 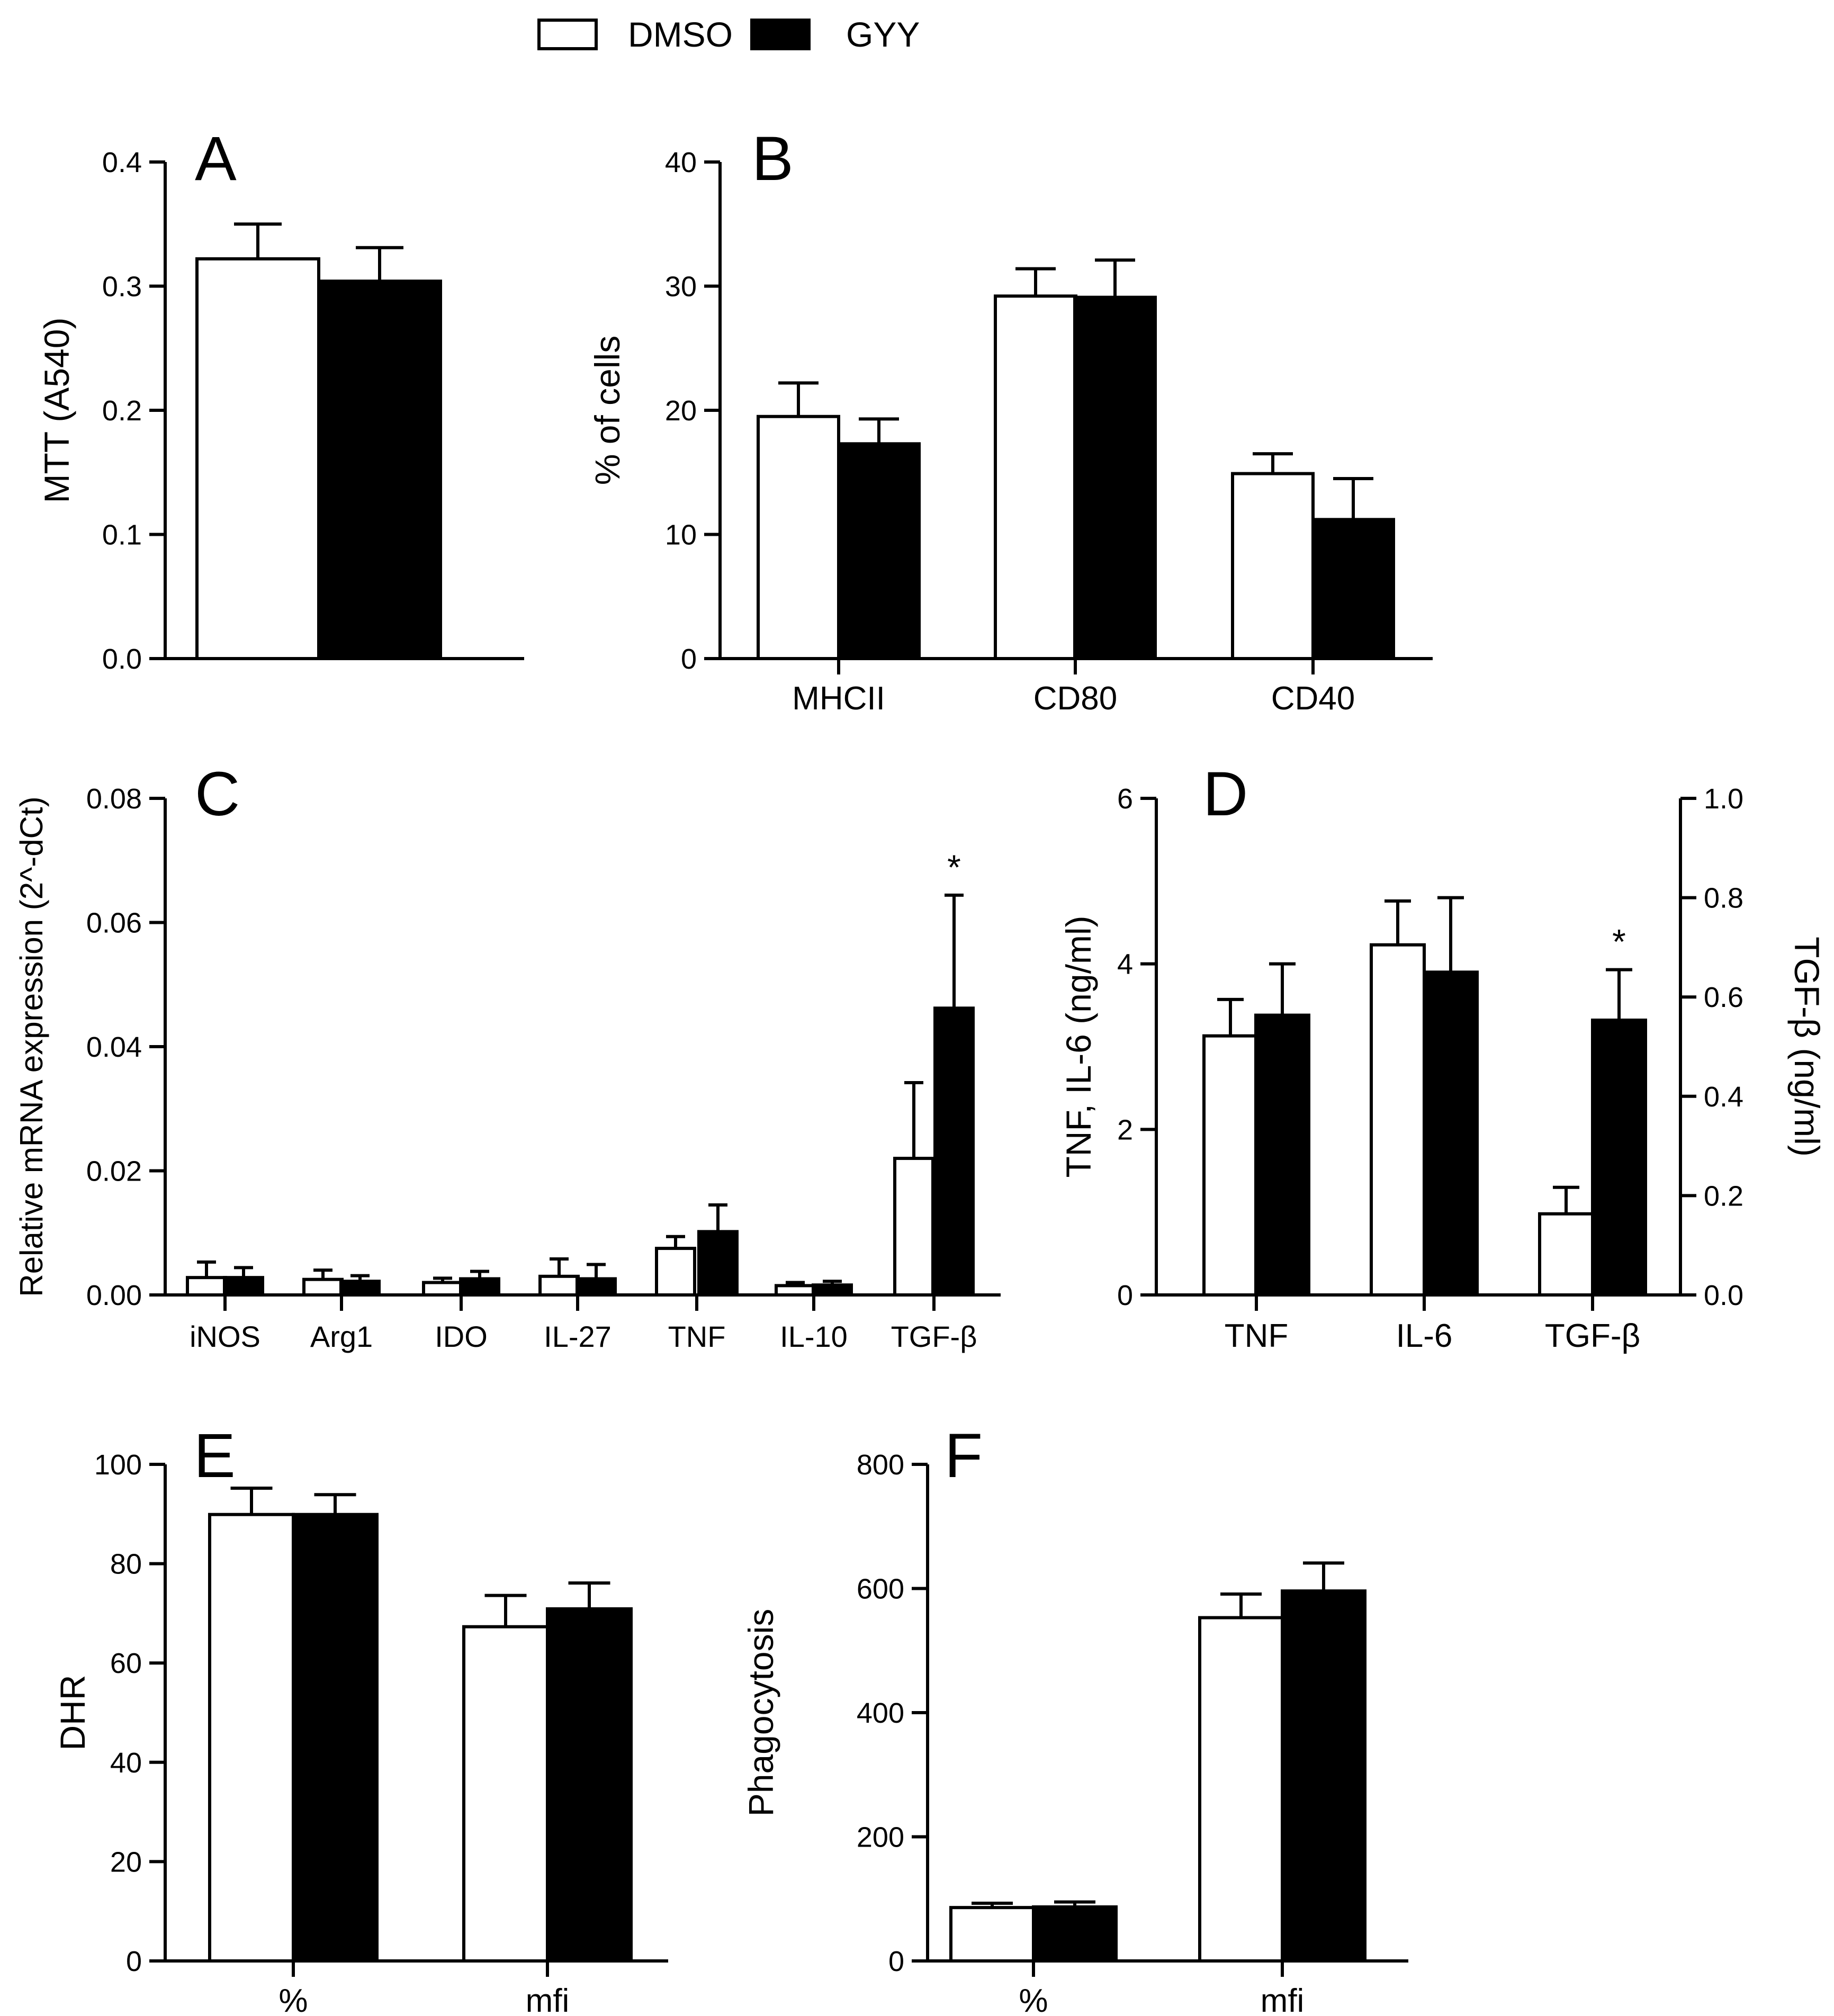 I want to click on x-tick-label: IL-10, so click(x=814, y=1336).